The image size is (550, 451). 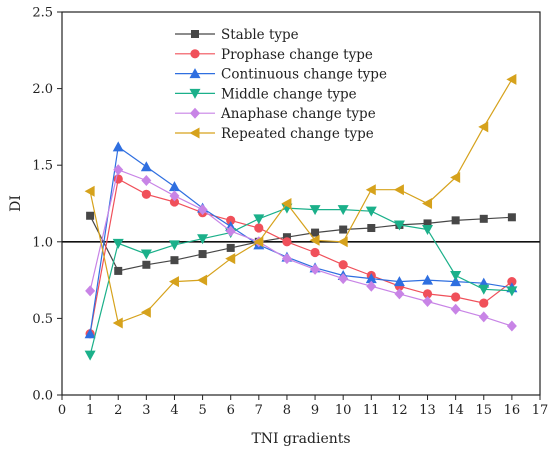 I want to click on x-tick-label: 13, so click(x=427, y=410).